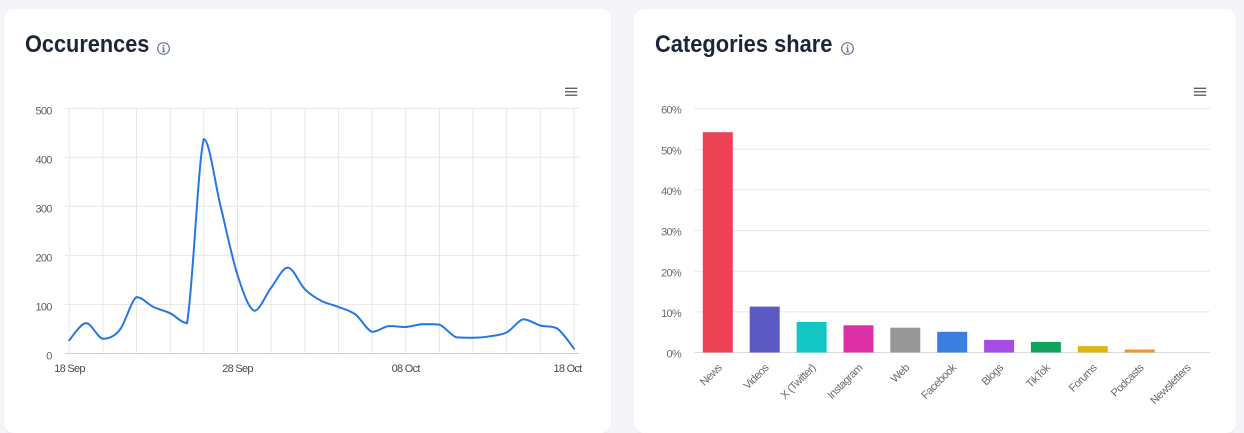 This screenshot has height=433, width=1244. I want to click on svg-text: 100, so click(43, 308).